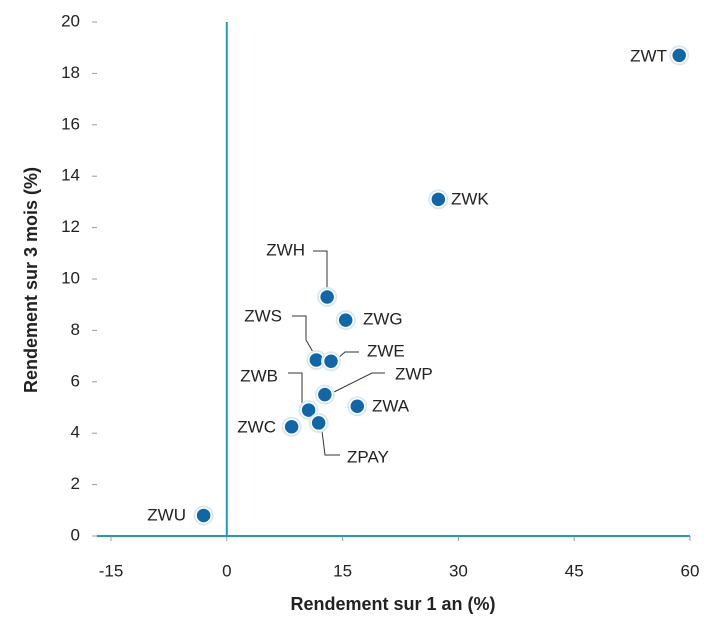 This screenshot has width=721, height=618. Describe the element at coordinates (70, 72) in the screenshot. I see `y-tick-label: 18` at that location.